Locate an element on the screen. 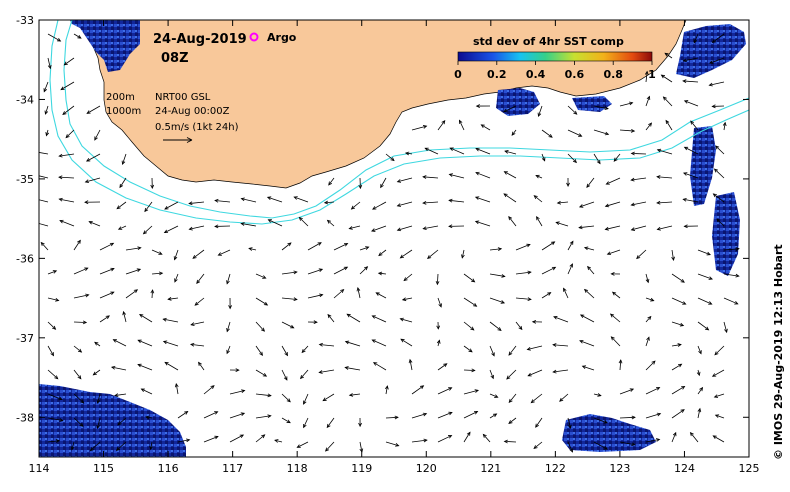 The width and height of the screenshot is (790, 492). scale-label: 0.5m/s (1kt 24h) is located at coordinates (197, 127).